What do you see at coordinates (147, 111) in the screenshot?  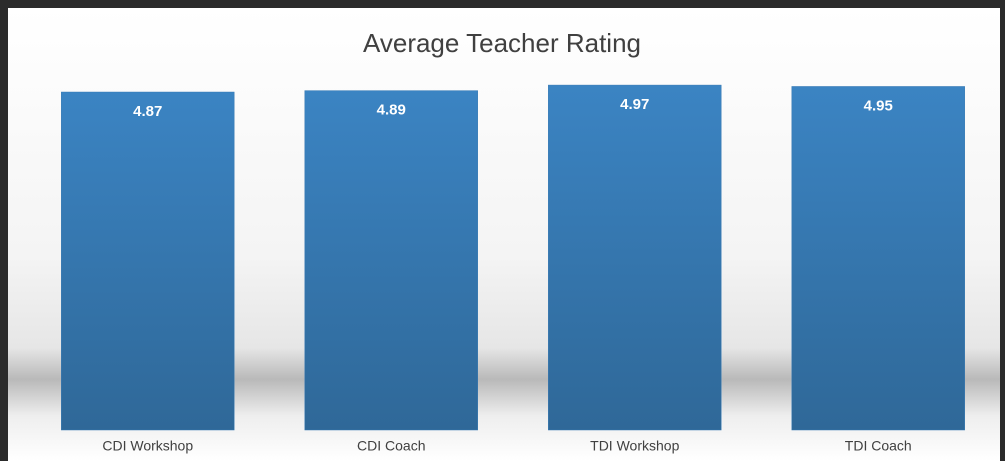 I see `data-label: 4.87` at bounding box center [147, 111].